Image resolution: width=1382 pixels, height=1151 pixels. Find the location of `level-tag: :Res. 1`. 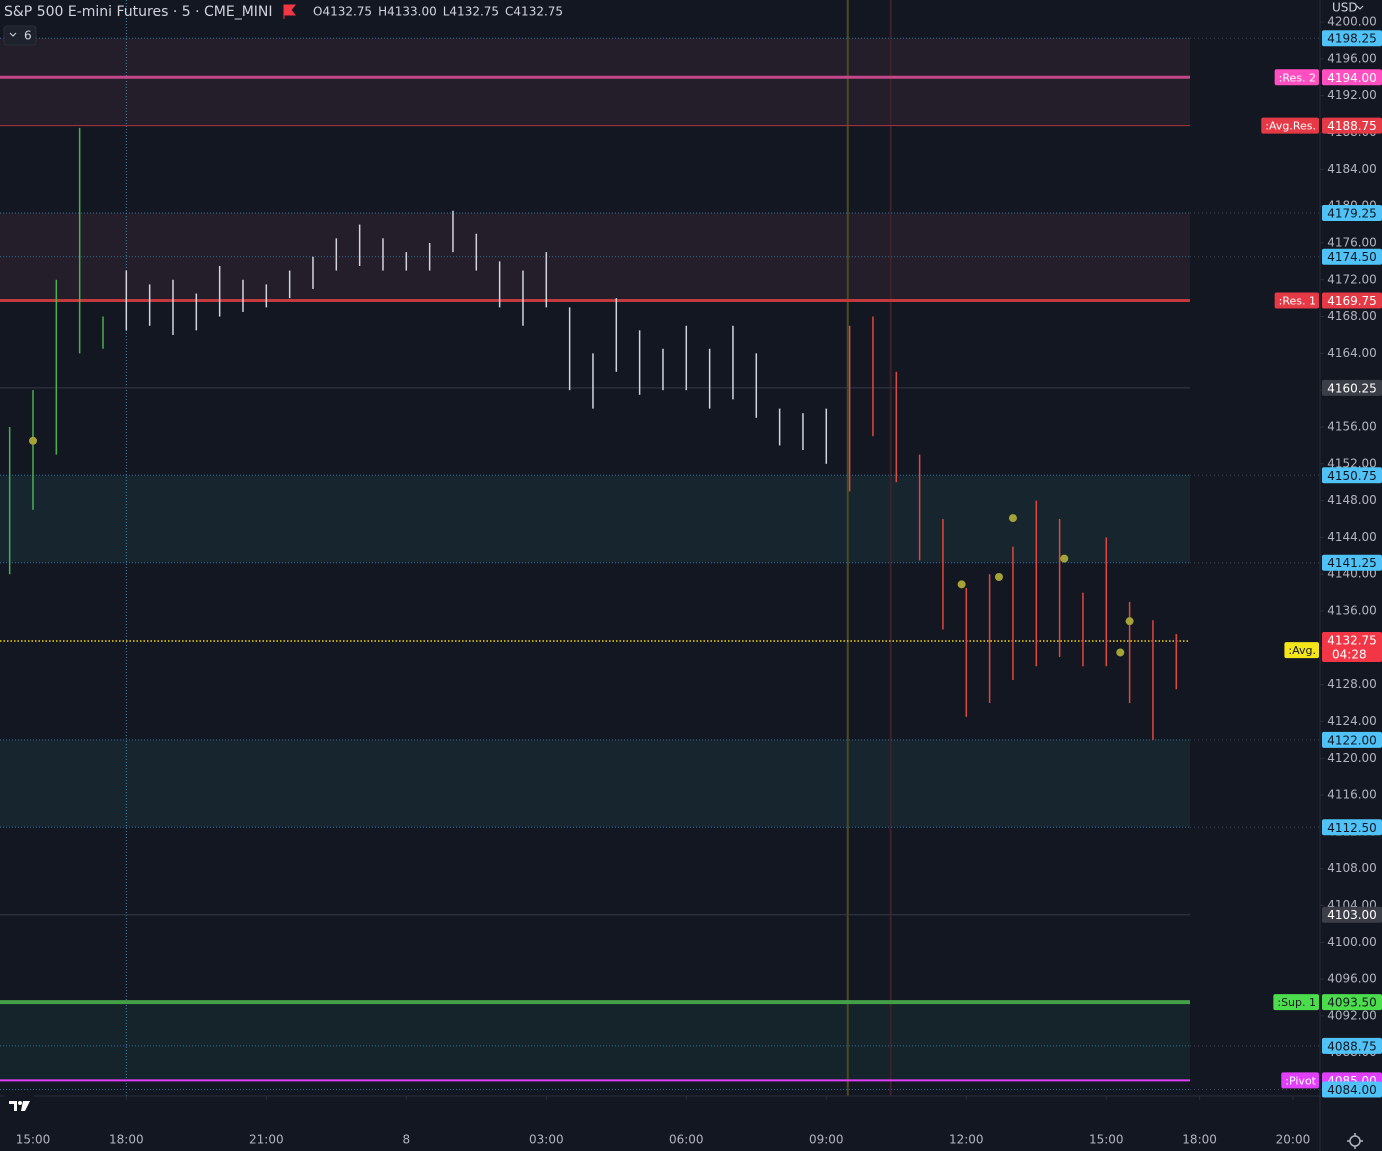

level-tag: :Res. 1 is located at coordinates (1297, 300).